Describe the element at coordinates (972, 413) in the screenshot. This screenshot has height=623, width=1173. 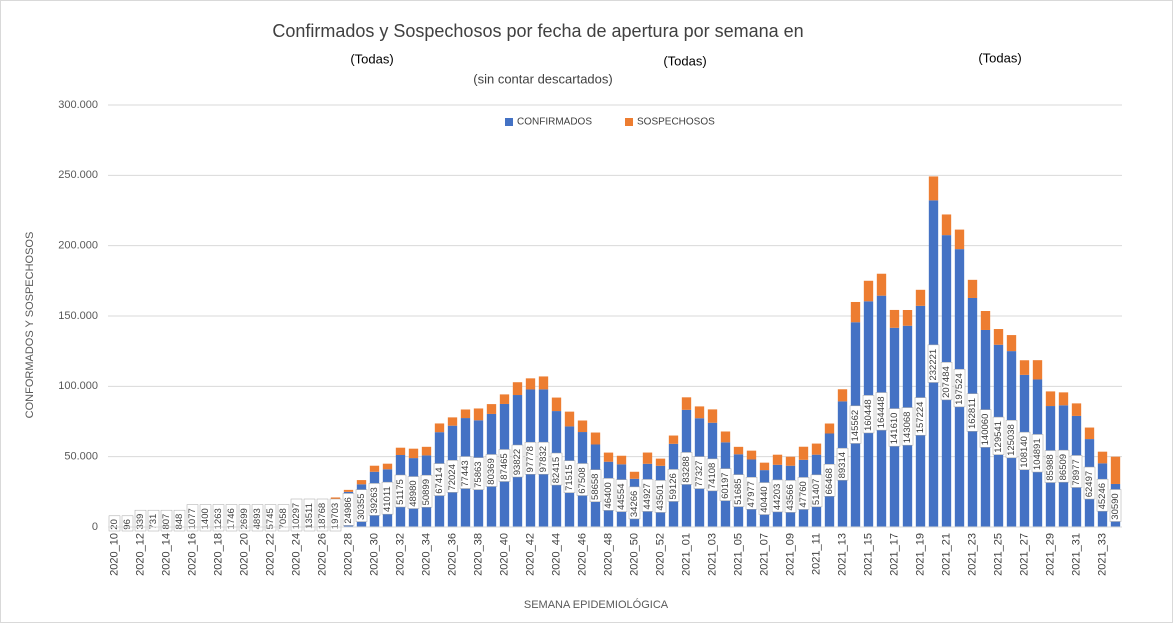
I see `data-label: 162811` at that location.